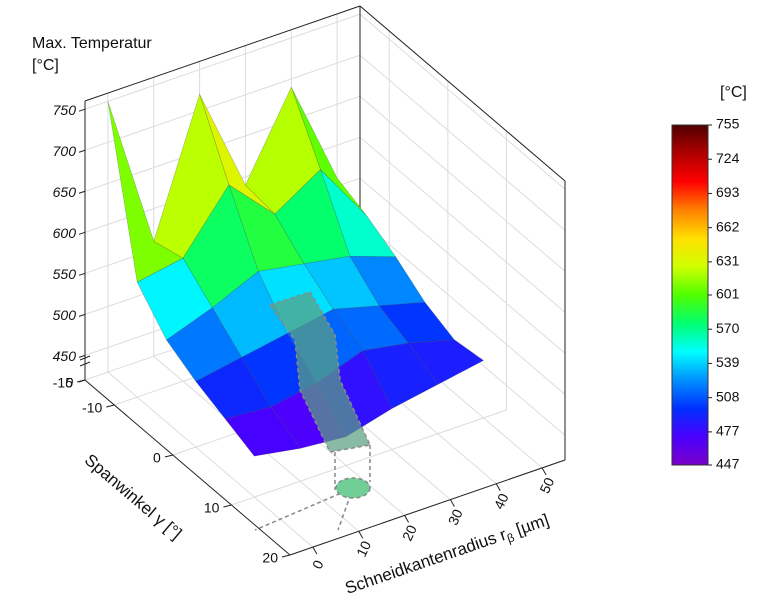 The image size is (763, 600). I want to click on colorbar-title: [°C], so click(733, 92).